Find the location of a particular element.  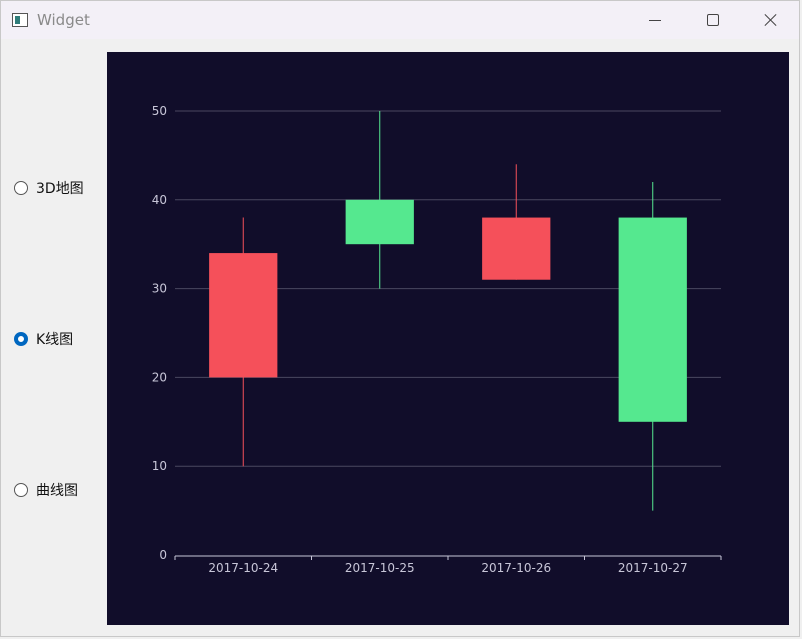

x-tick-label: 2017-10-24 is located at coordinates (243, 568).